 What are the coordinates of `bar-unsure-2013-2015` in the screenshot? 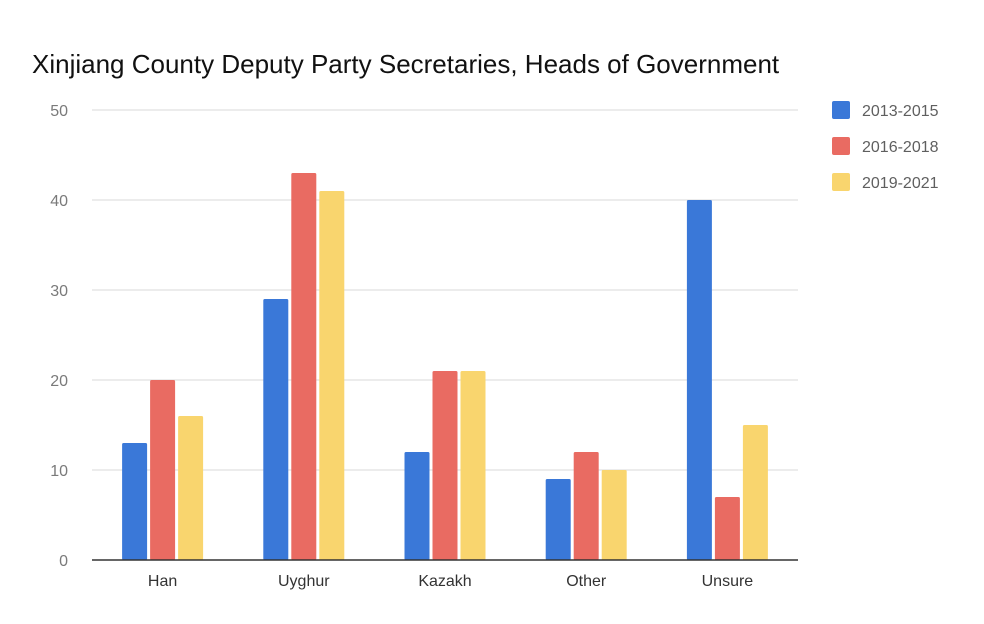 It's located at (699, 380).